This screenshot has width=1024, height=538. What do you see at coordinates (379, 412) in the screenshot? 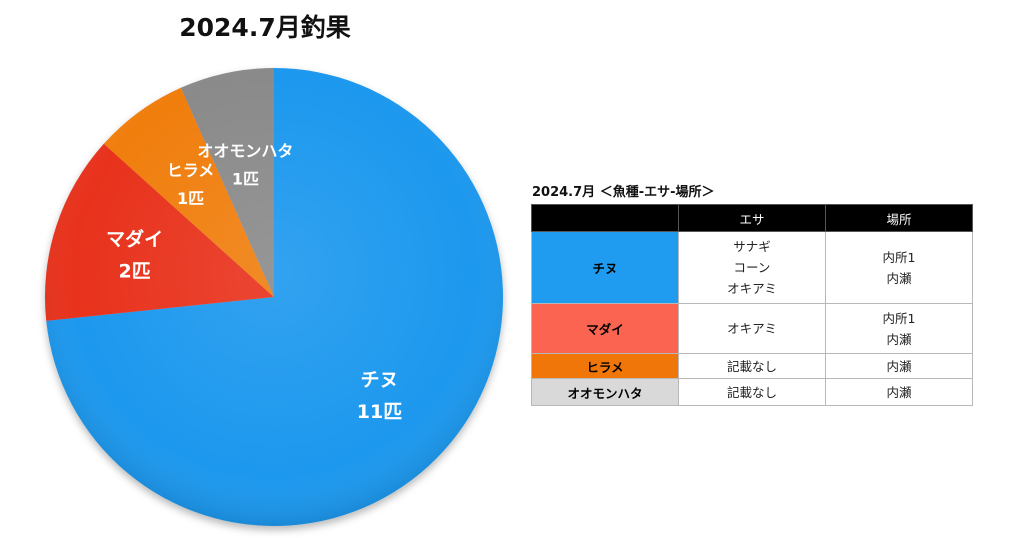
I see `slice-value-label: 11匹` at bounding box center [379, 412].